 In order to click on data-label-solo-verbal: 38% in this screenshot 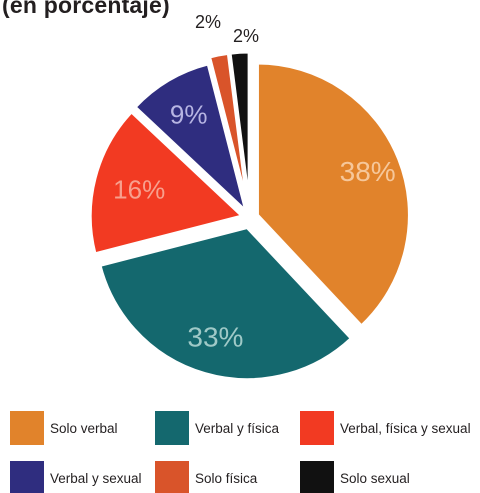, I will do `click(368, 171)`.